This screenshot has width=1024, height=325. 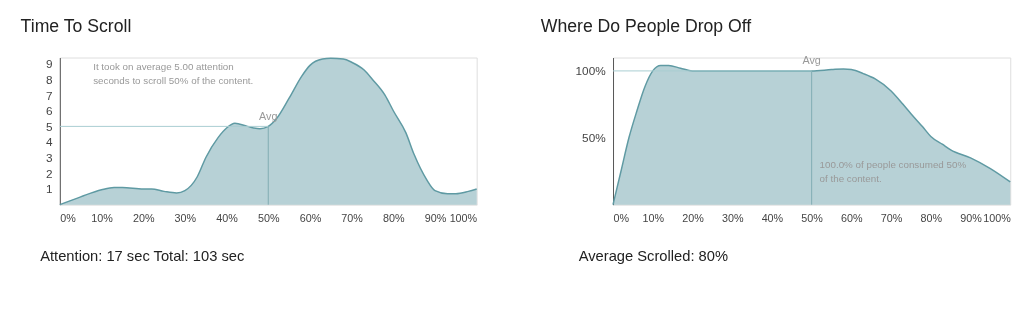 What do you see at coordinates (49, 142) in the screenshot?
I see `y-tick-label: 4` at bounding box center [49, 142].